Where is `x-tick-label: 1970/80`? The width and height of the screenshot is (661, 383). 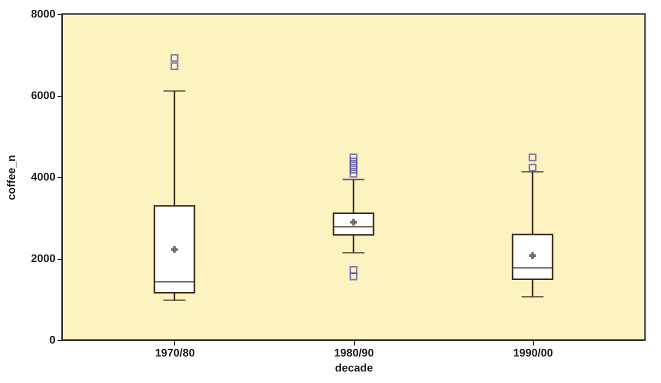
x-tick-label: 1970/80 is located at coordinates (175, 354).